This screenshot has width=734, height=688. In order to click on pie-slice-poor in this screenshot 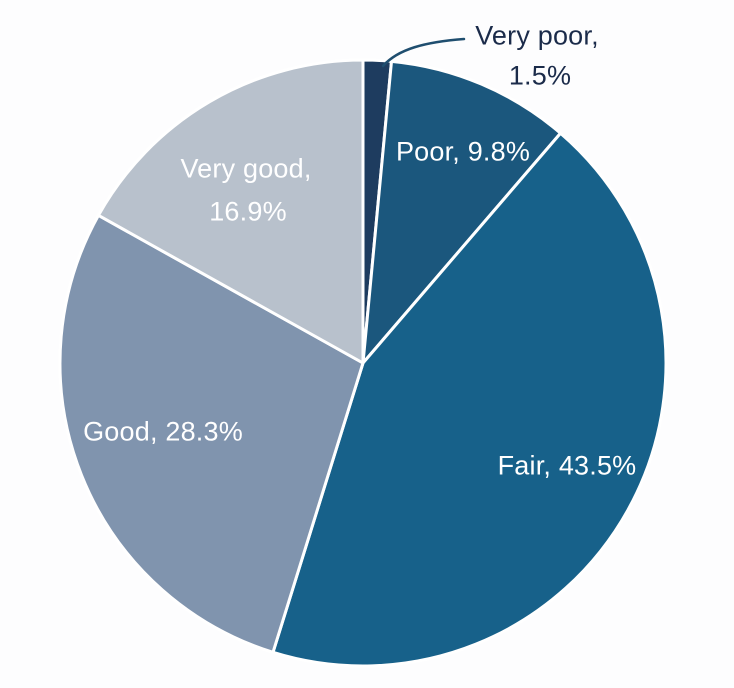, I will do `click(462, 212)`.